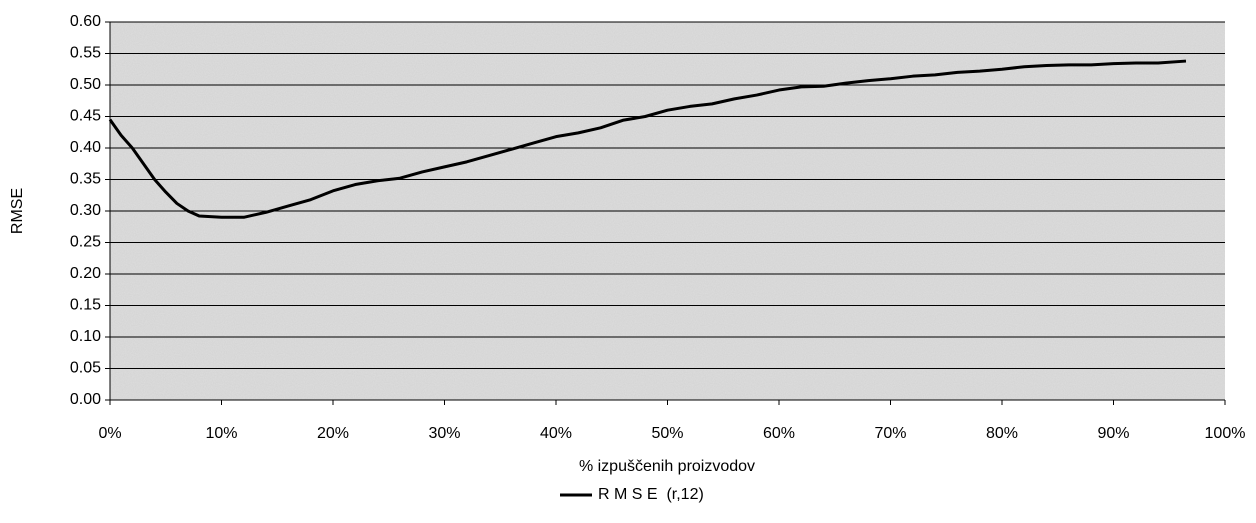  I want to click on x-tick-label: 10%, so click(221, 433).